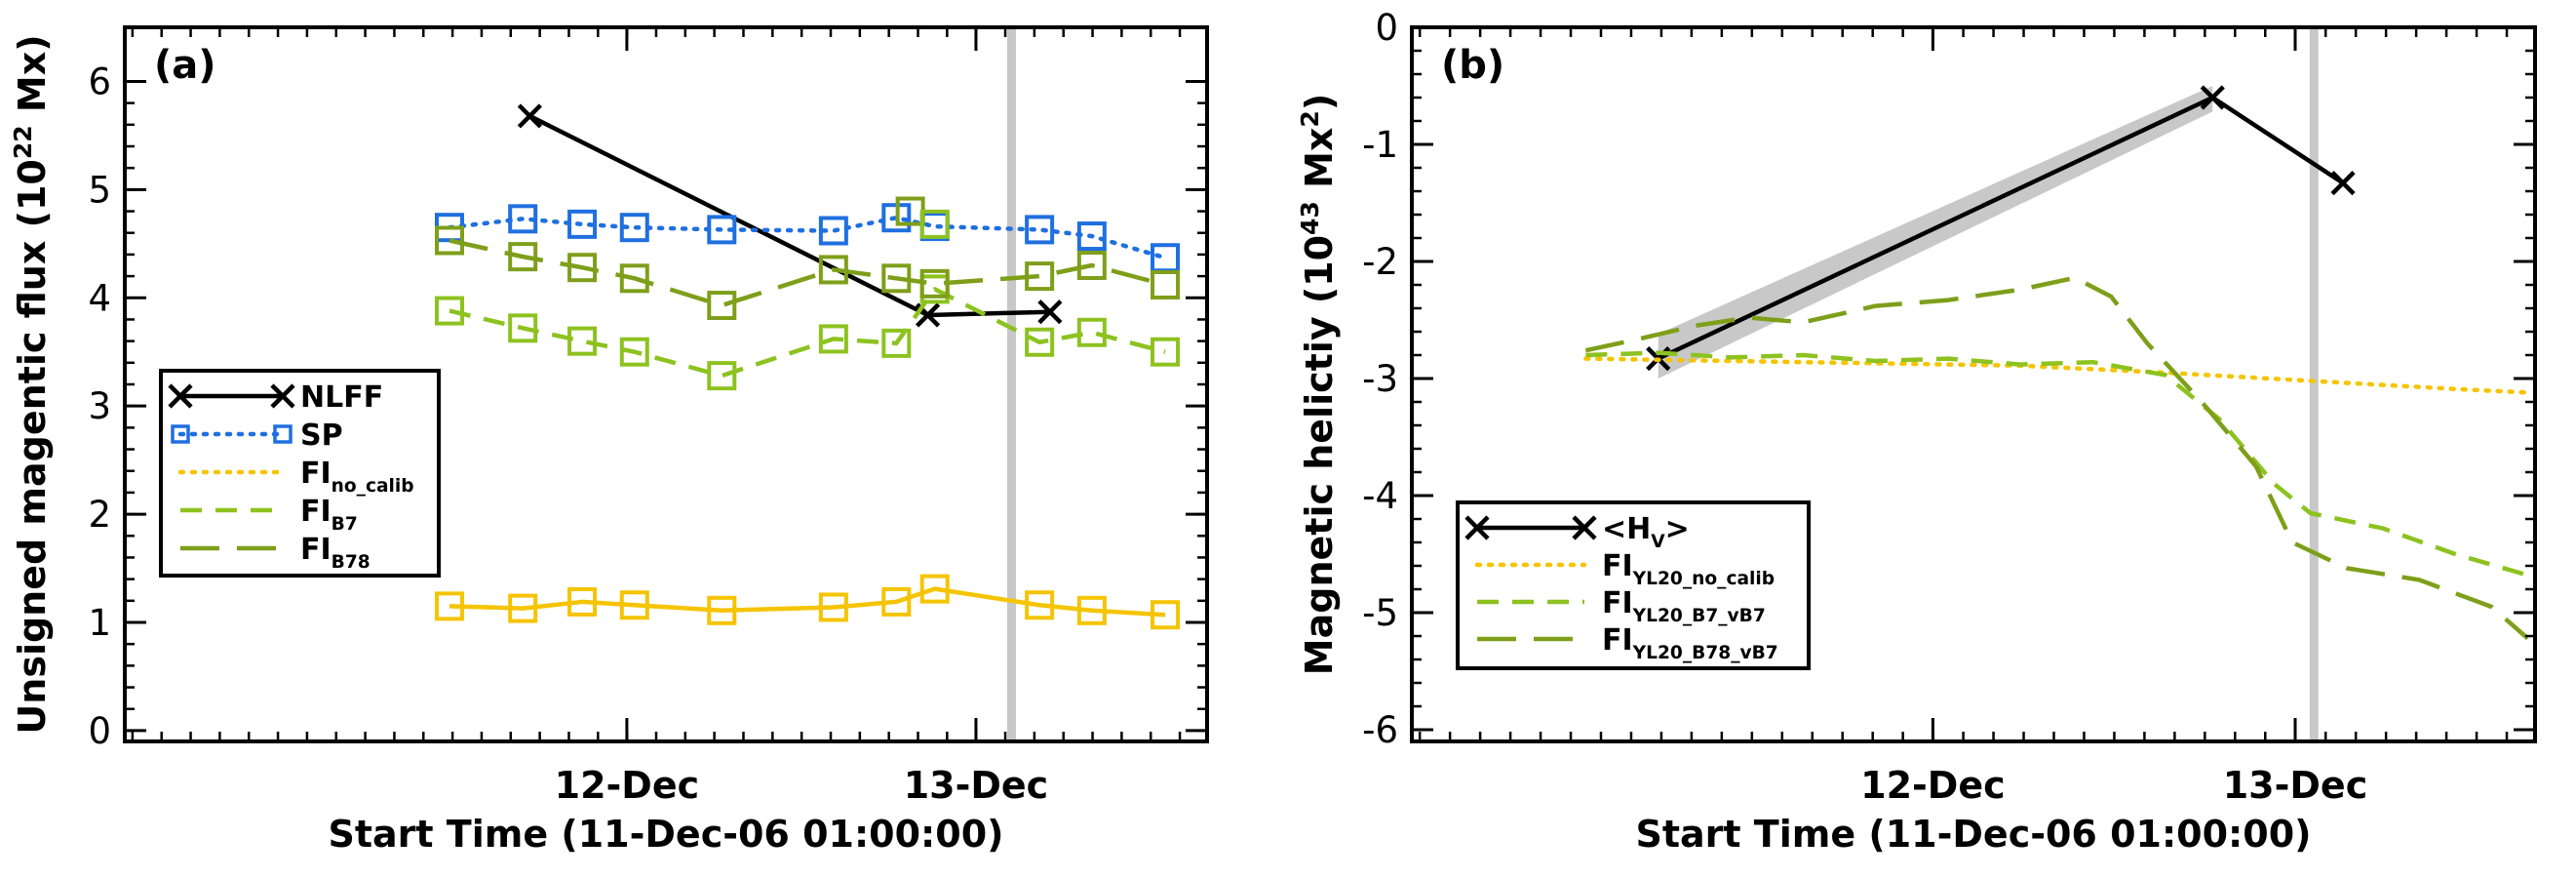 This screenshot has width=2576, height=878. Describe the element at coordinates (1974, 835) in the screenshot. I see `x-axis-label: Start Time (11-Dec-06 01:00:00)` at that location.